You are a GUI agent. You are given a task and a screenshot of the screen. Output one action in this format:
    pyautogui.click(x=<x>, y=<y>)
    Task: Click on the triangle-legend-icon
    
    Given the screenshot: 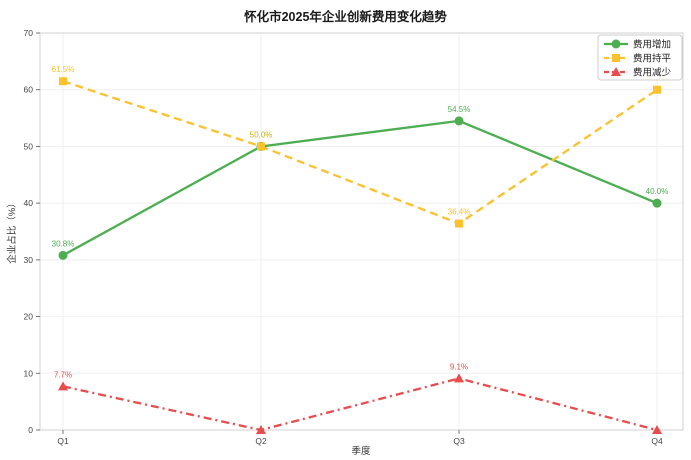 What is the action you would take?
    pyautogui.click(x=616, y=71)
    